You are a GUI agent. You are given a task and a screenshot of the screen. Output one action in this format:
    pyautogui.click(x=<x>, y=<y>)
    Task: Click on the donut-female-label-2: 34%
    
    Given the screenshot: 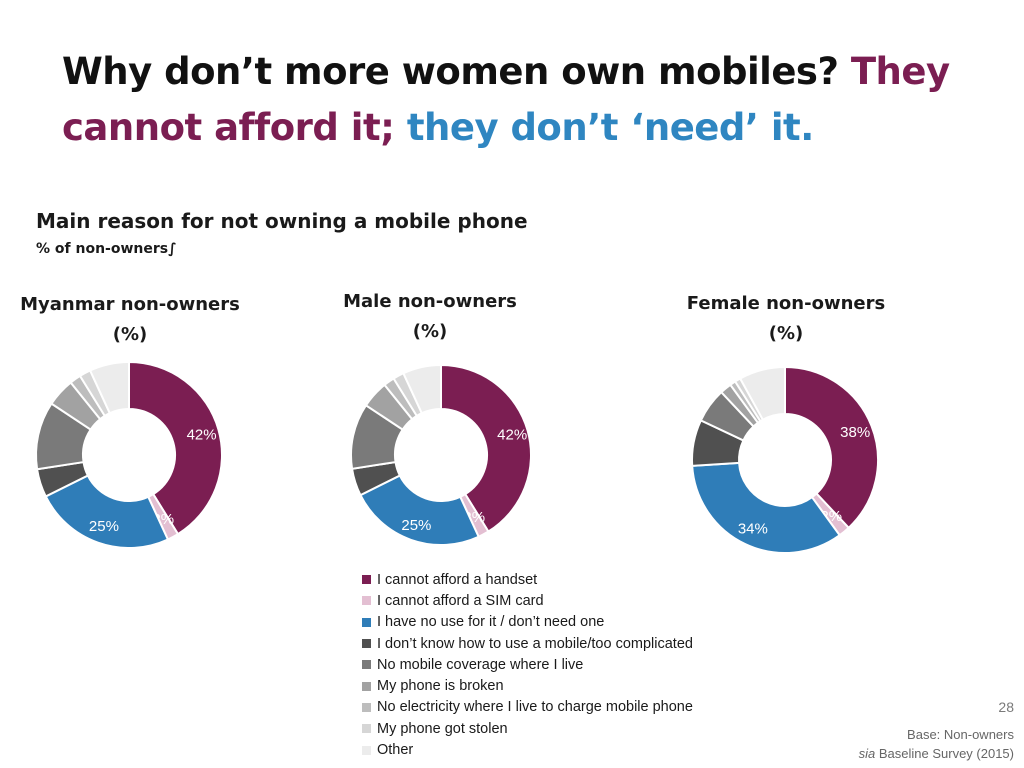 What is the action you would take?
    pyautogui.click(x=753, y=528)
    